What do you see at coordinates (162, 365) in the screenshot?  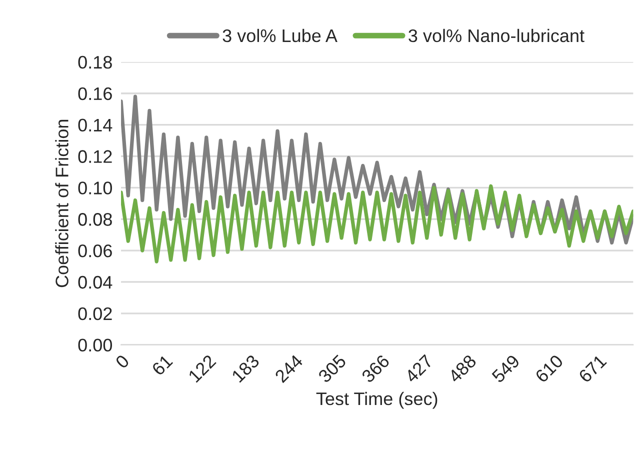 I see `x-tick-label: 61` at bounding box center [162, 365].